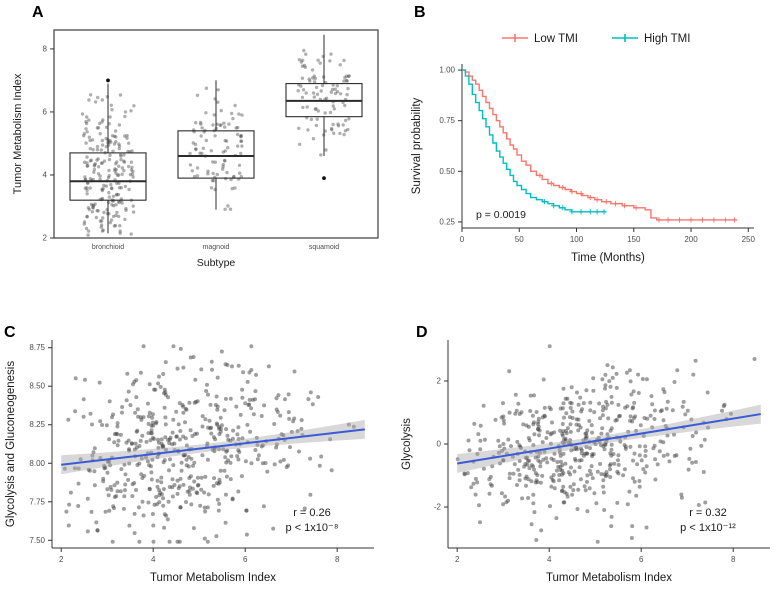 This screenshot has height=608, width=782. Describe the element at coordinates (447, 120) in the screenshot. I see `svg-text: 0.75` at that location.